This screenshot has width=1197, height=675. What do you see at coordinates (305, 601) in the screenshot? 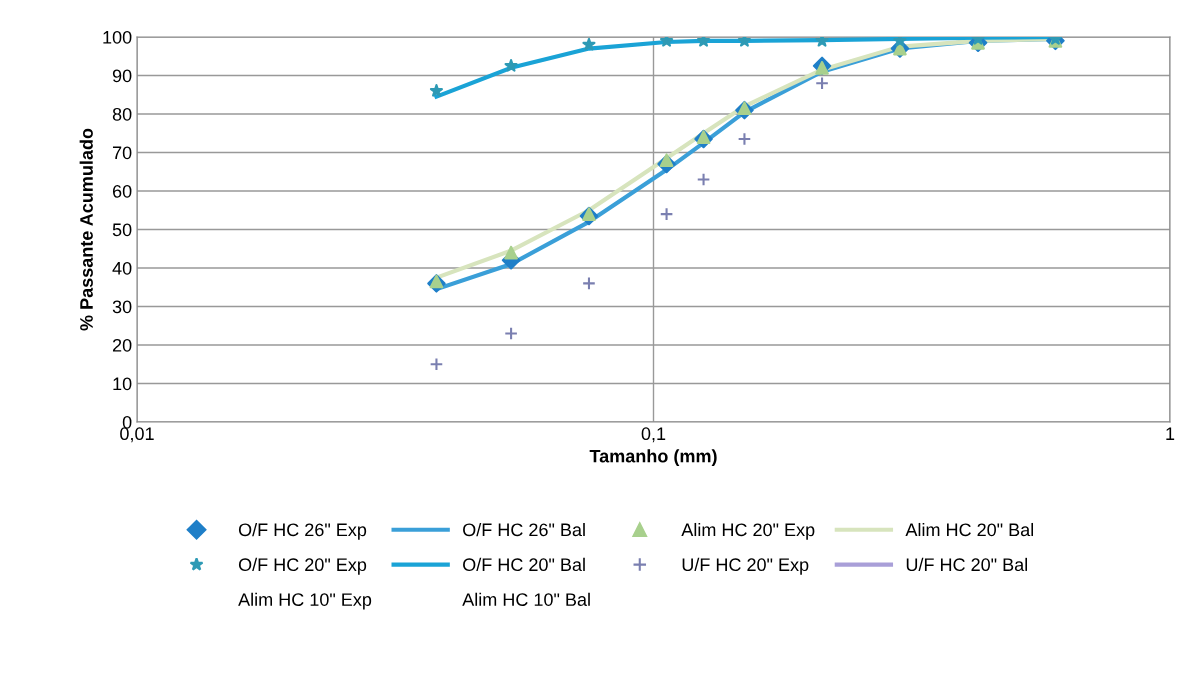
I see `text: Alim HC 10" Exp` at bounding box center [305, 601].